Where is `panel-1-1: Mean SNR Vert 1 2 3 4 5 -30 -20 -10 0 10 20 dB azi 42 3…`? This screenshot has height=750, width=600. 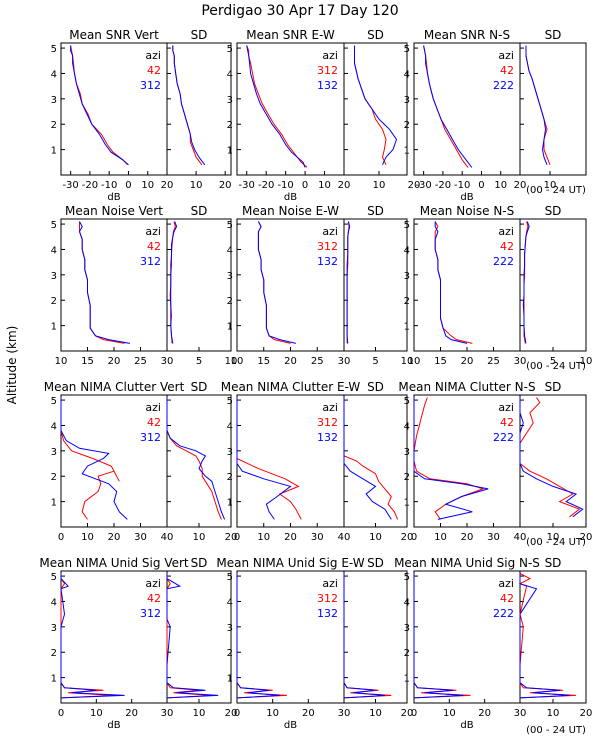
panel-1-1: Mean SNR Vert 1 2 3 4 5 -30 -20 -10 0 10 20 dB azi 42 3… is located at coordinates (112, 115).